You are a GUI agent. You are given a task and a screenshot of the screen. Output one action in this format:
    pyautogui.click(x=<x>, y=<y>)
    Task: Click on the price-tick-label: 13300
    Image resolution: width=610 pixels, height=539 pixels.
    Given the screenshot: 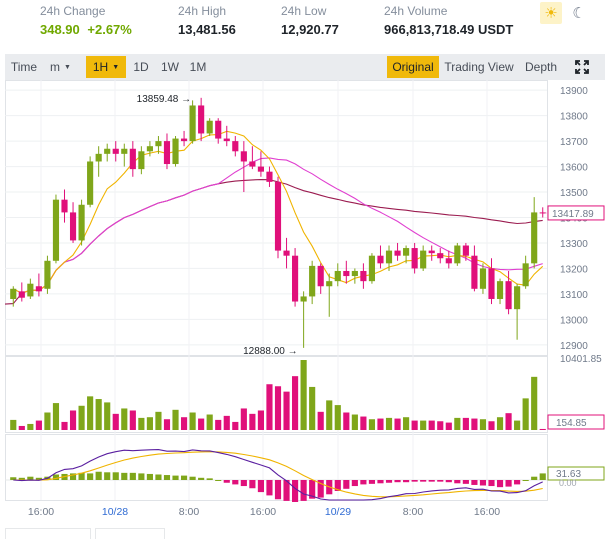 What is the action you would take?
    pyautogui.click(x=574, y=244)
    